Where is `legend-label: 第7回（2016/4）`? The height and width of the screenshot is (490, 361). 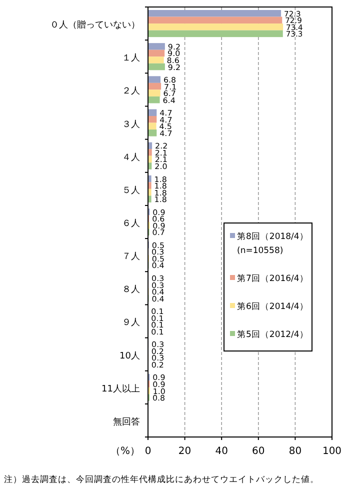 legend-label: 第7回（2016/4） is located at coordinates (272, 278).